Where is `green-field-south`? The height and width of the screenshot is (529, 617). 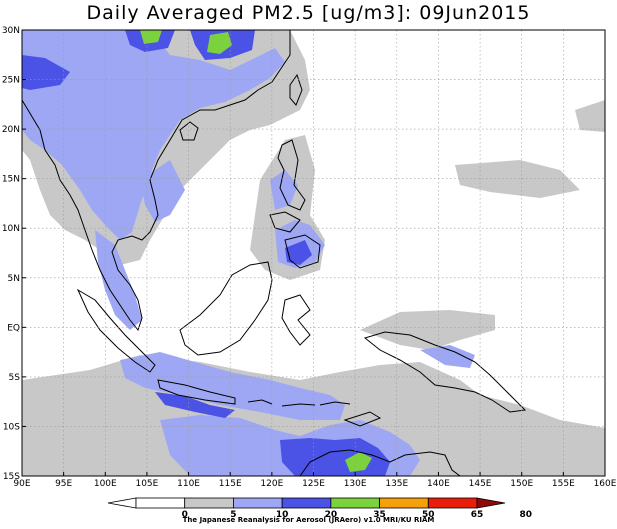 green-field-south is located at coordinates (358, 462).